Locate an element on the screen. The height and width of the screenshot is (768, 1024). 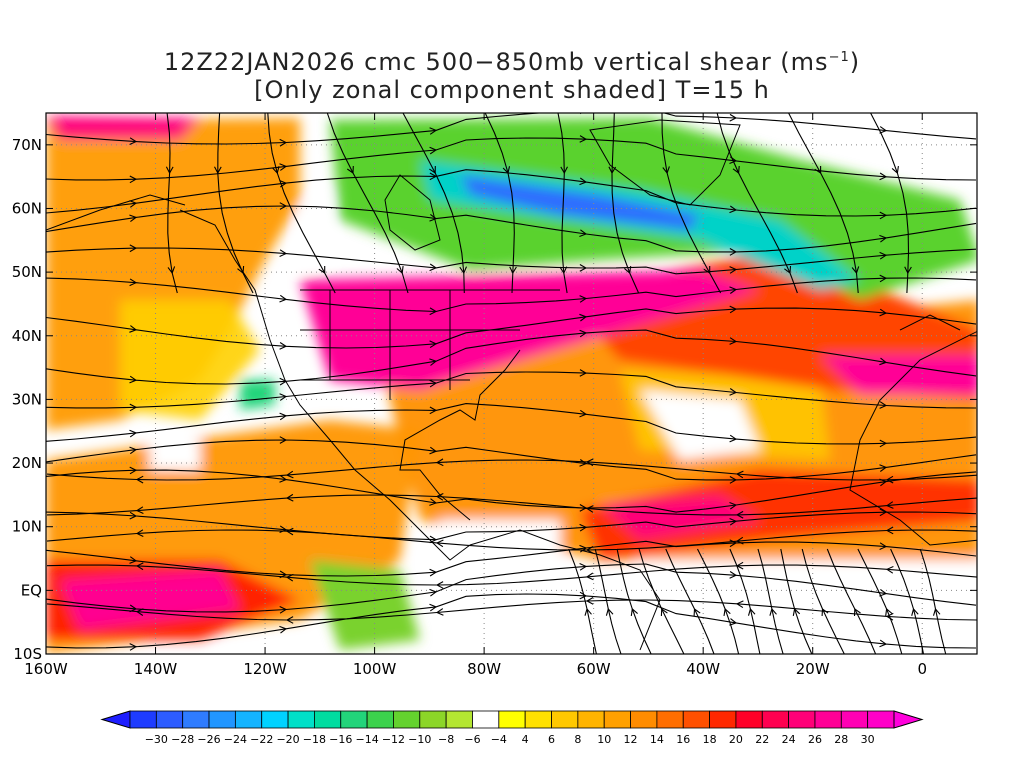
colorbar-label: 14 is located at coordinates (657, 739).